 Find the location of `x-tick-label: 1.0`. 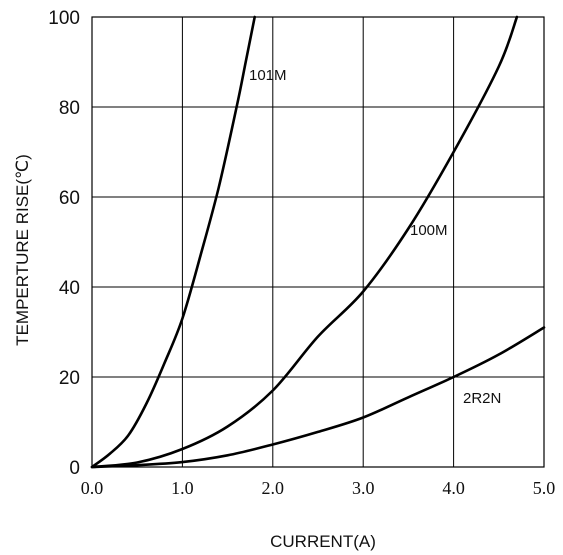

x-tick-label: 1.0 is located at coordinates (182, 488).